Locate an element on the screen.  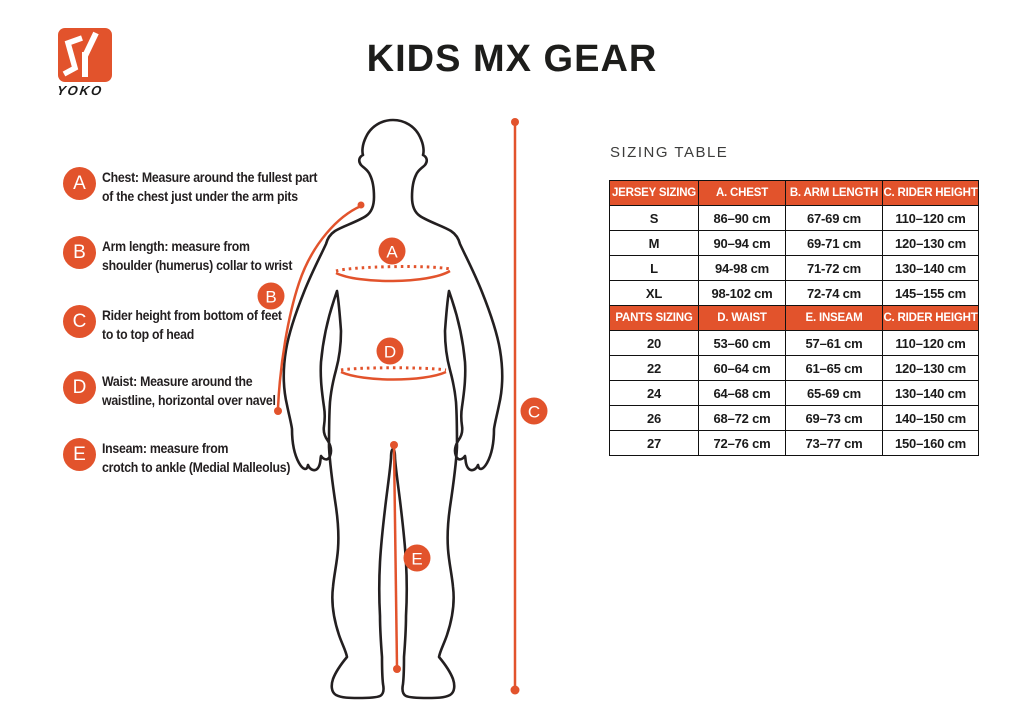
table-row: 22 60–64 cm 61–65 cm 120–130 cm is located at coordinates (794, 368).